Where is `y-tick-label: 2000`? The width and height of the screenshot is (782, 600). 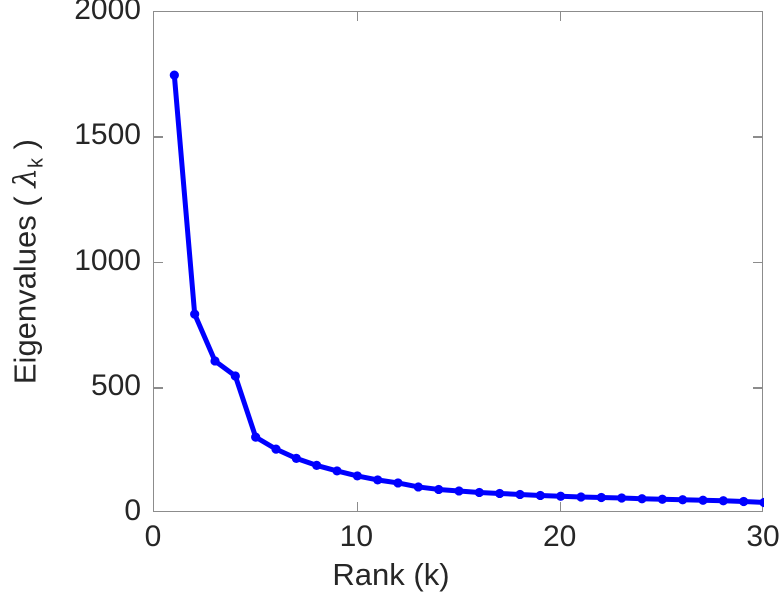 y-tick-label: 2000 is located at coordinates (107, 13).